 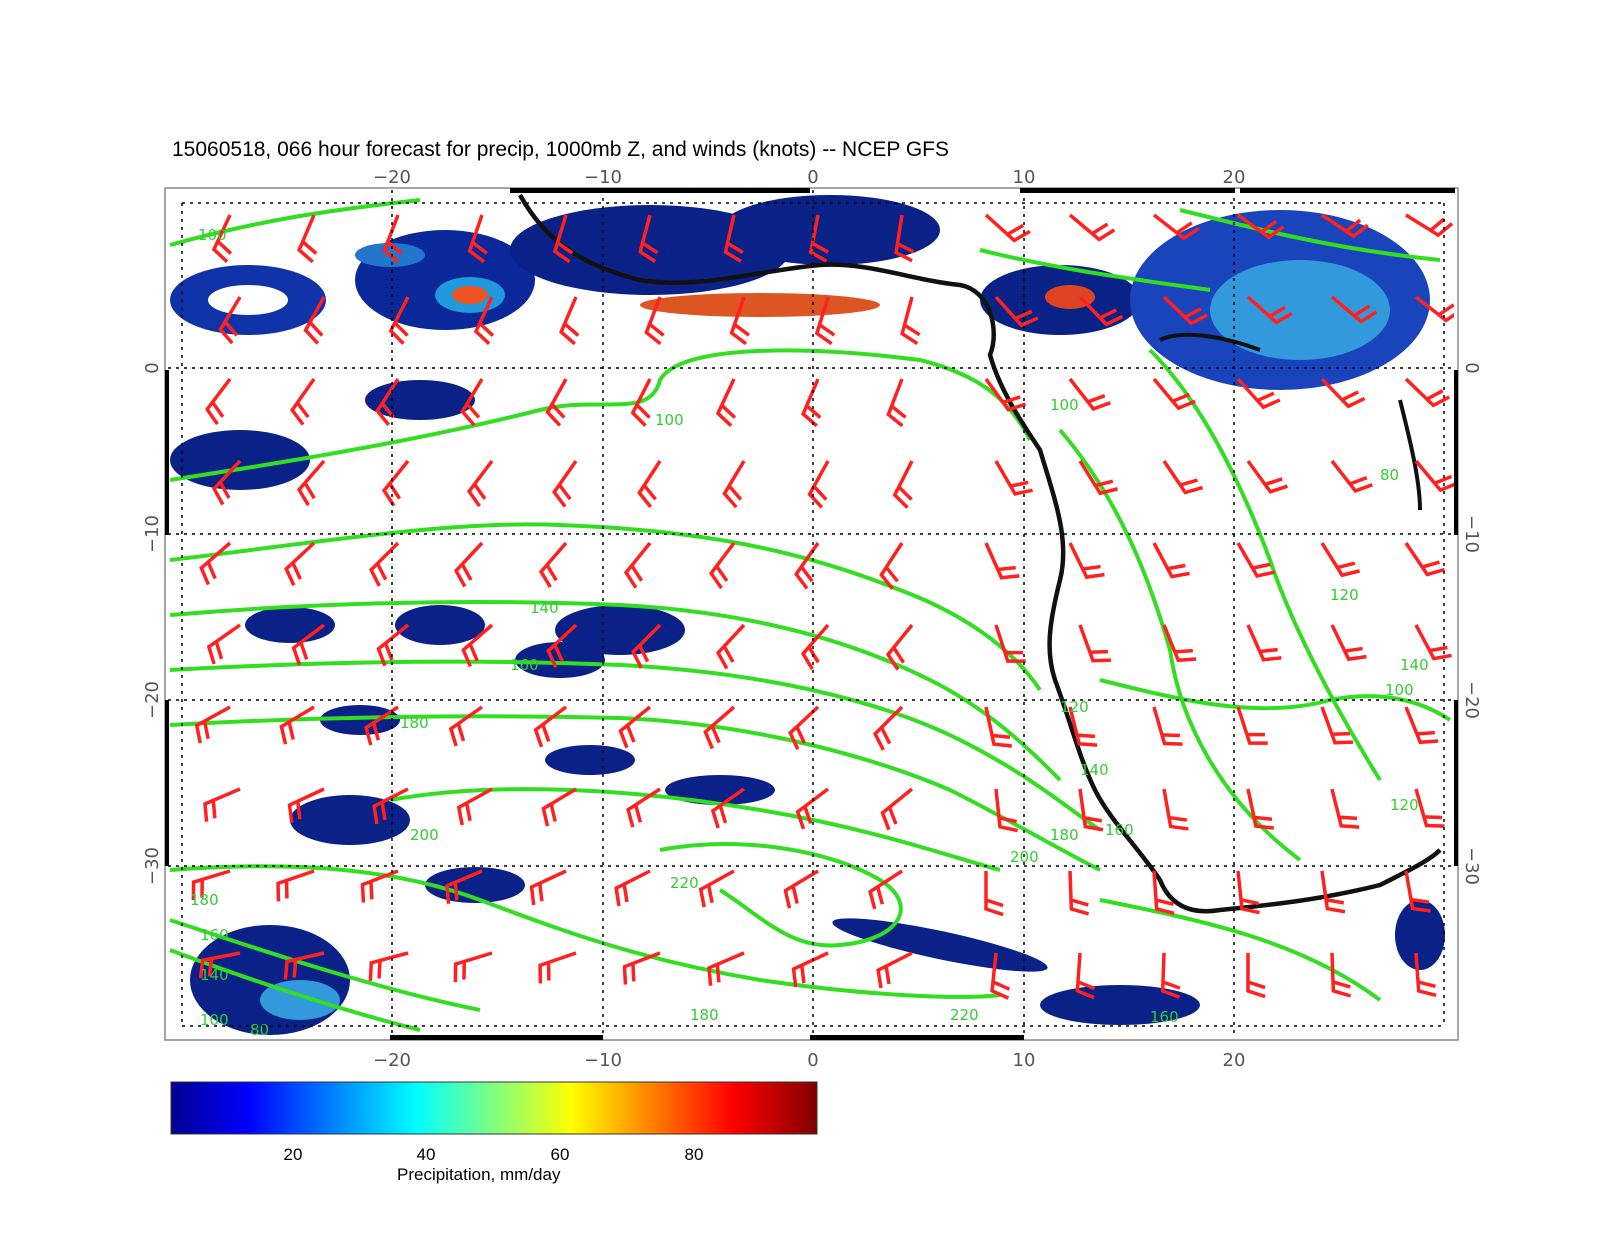 I want to click on contour-label: 220, so click(x=964, y=1015).